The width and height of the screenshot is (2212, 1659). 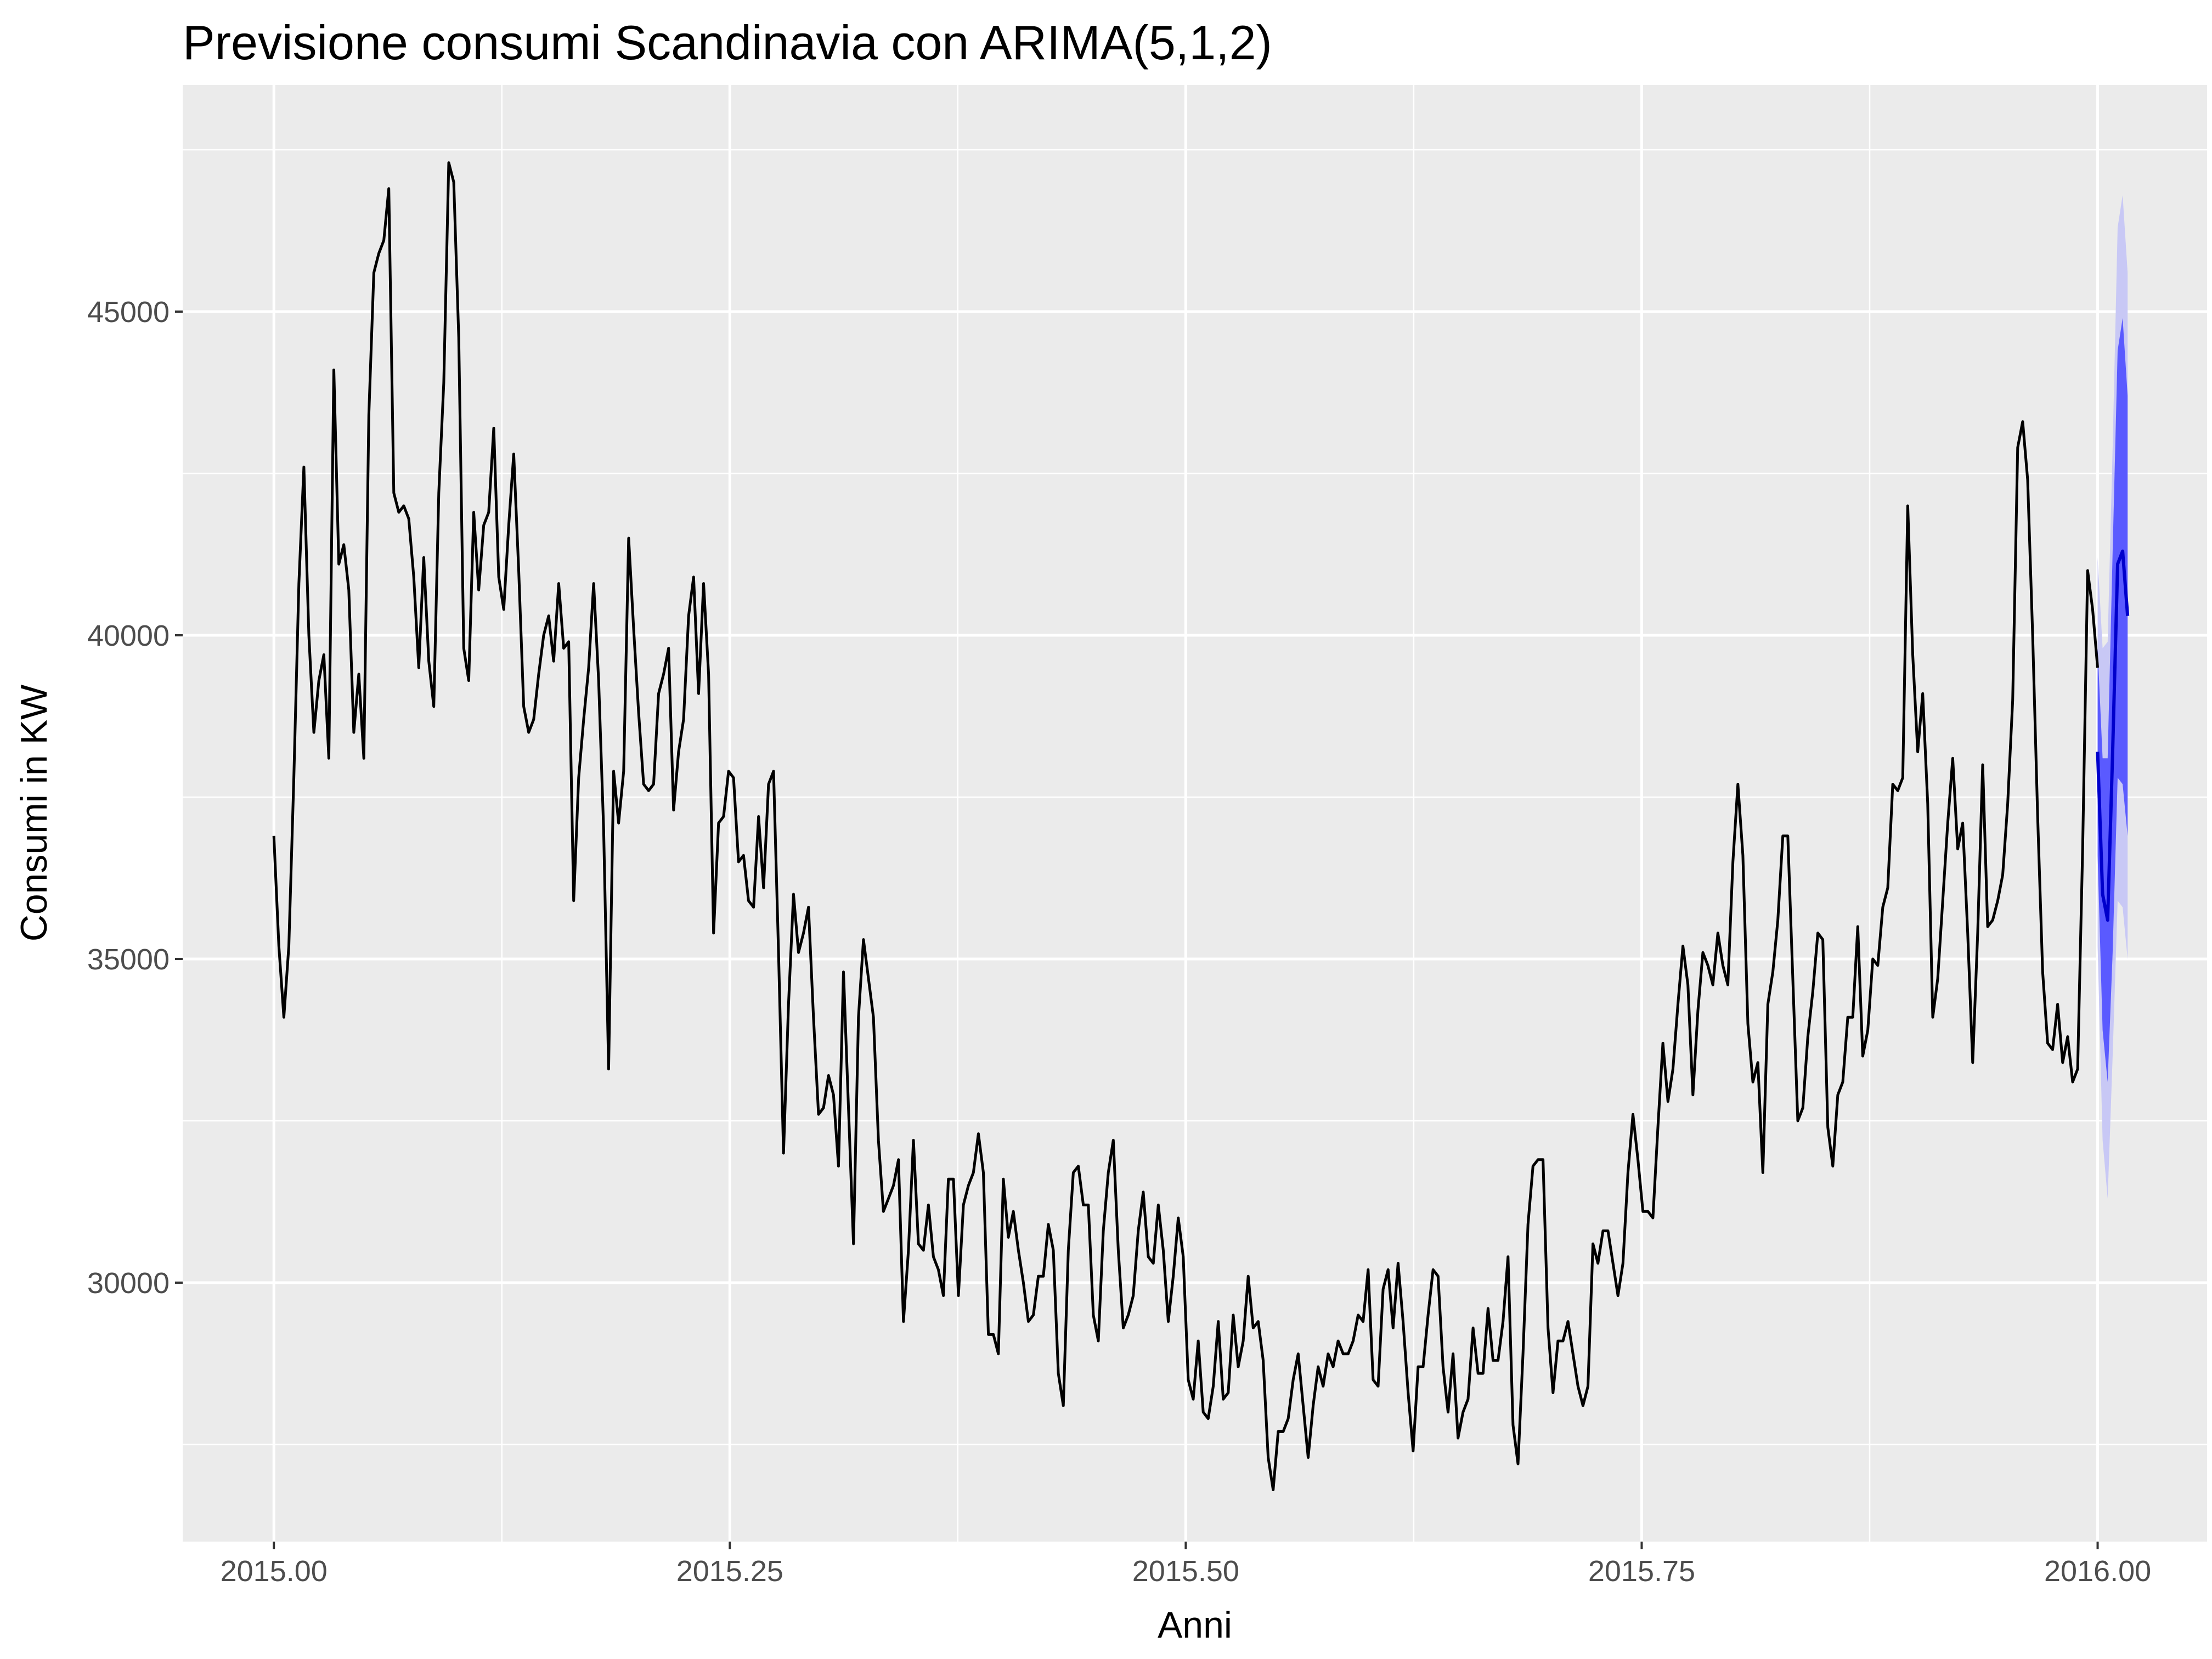 What do you see at coordinates (2097, 1572) in the screenshot?
I see `x-tick-label: 2016.00` at bounding box center [2097, 1572].